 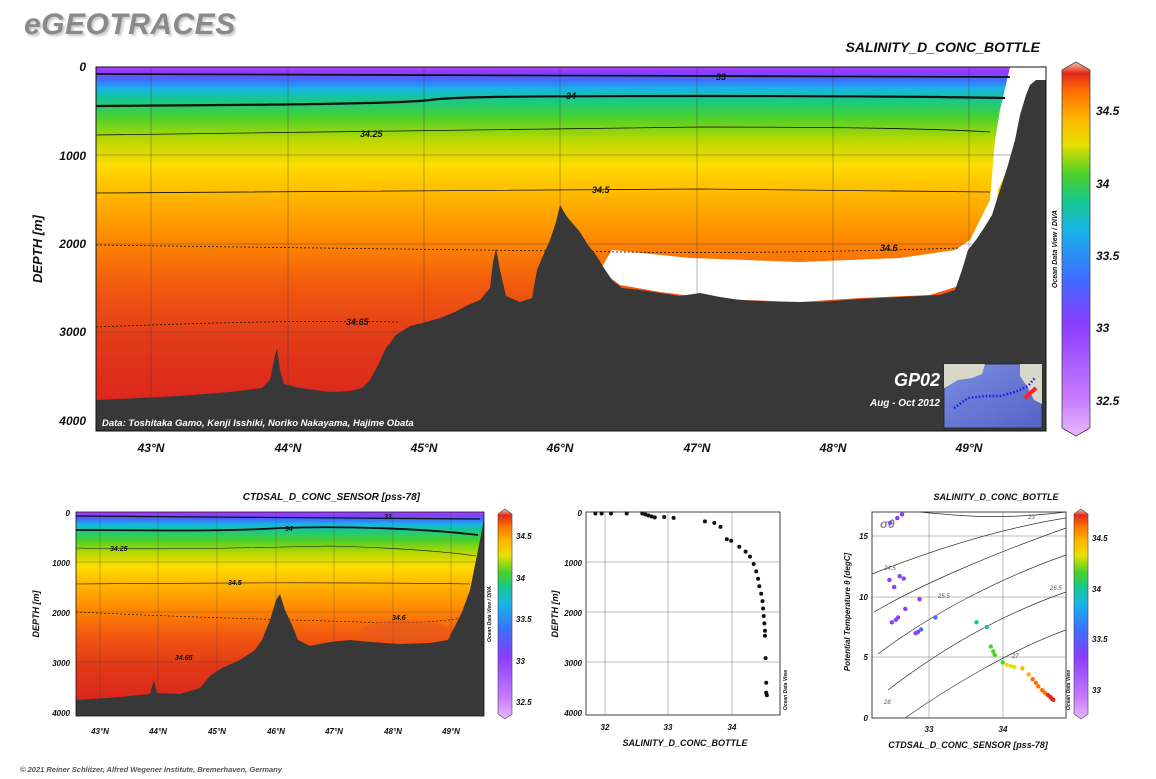 I want to click on ts-y-tick-15: 15, so click(x=863, y=536).